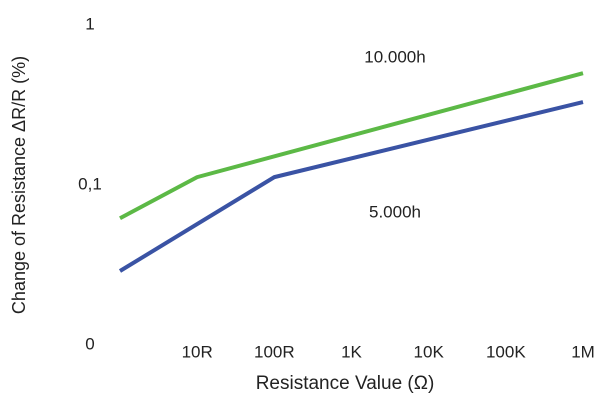 Image resolution: width=609 pixels, height=398 pixels. Describe the element at coordinates (506, 351) in the screenshot. I see `x-tick-label: 100K` at that location.